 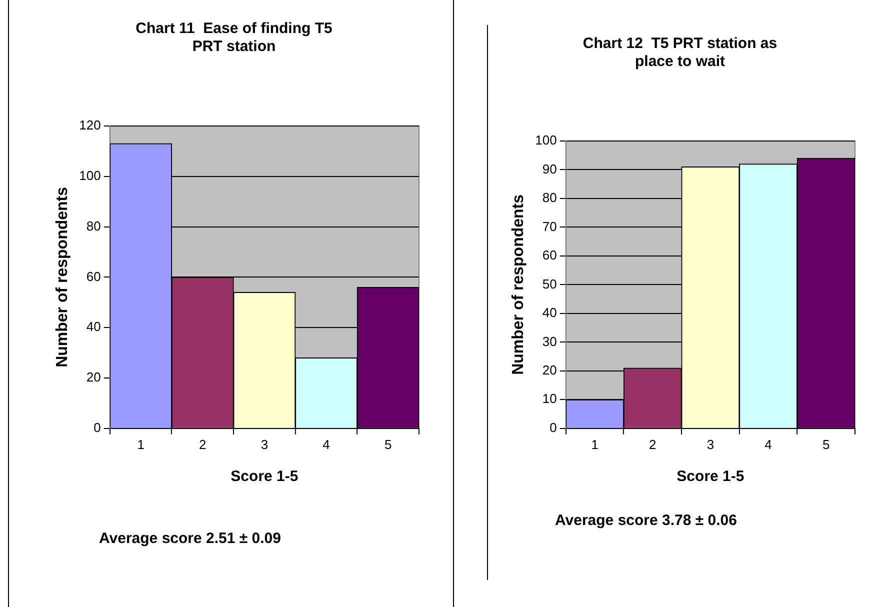 What do you see at coordinates (549, 168) in the screenshot?
I see `y-tick-label: 90` at bounding box center [549, 168].